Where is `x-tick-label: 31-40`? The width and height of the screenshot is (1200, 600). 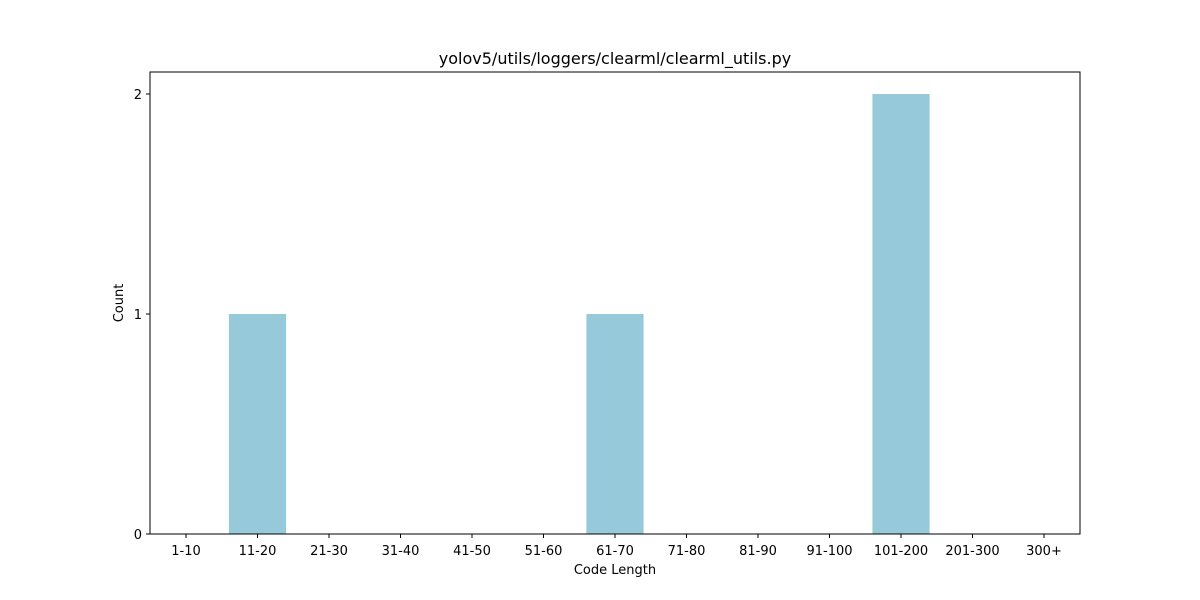 x-tick-label: 31-40 is located at coordinates (401, 551).